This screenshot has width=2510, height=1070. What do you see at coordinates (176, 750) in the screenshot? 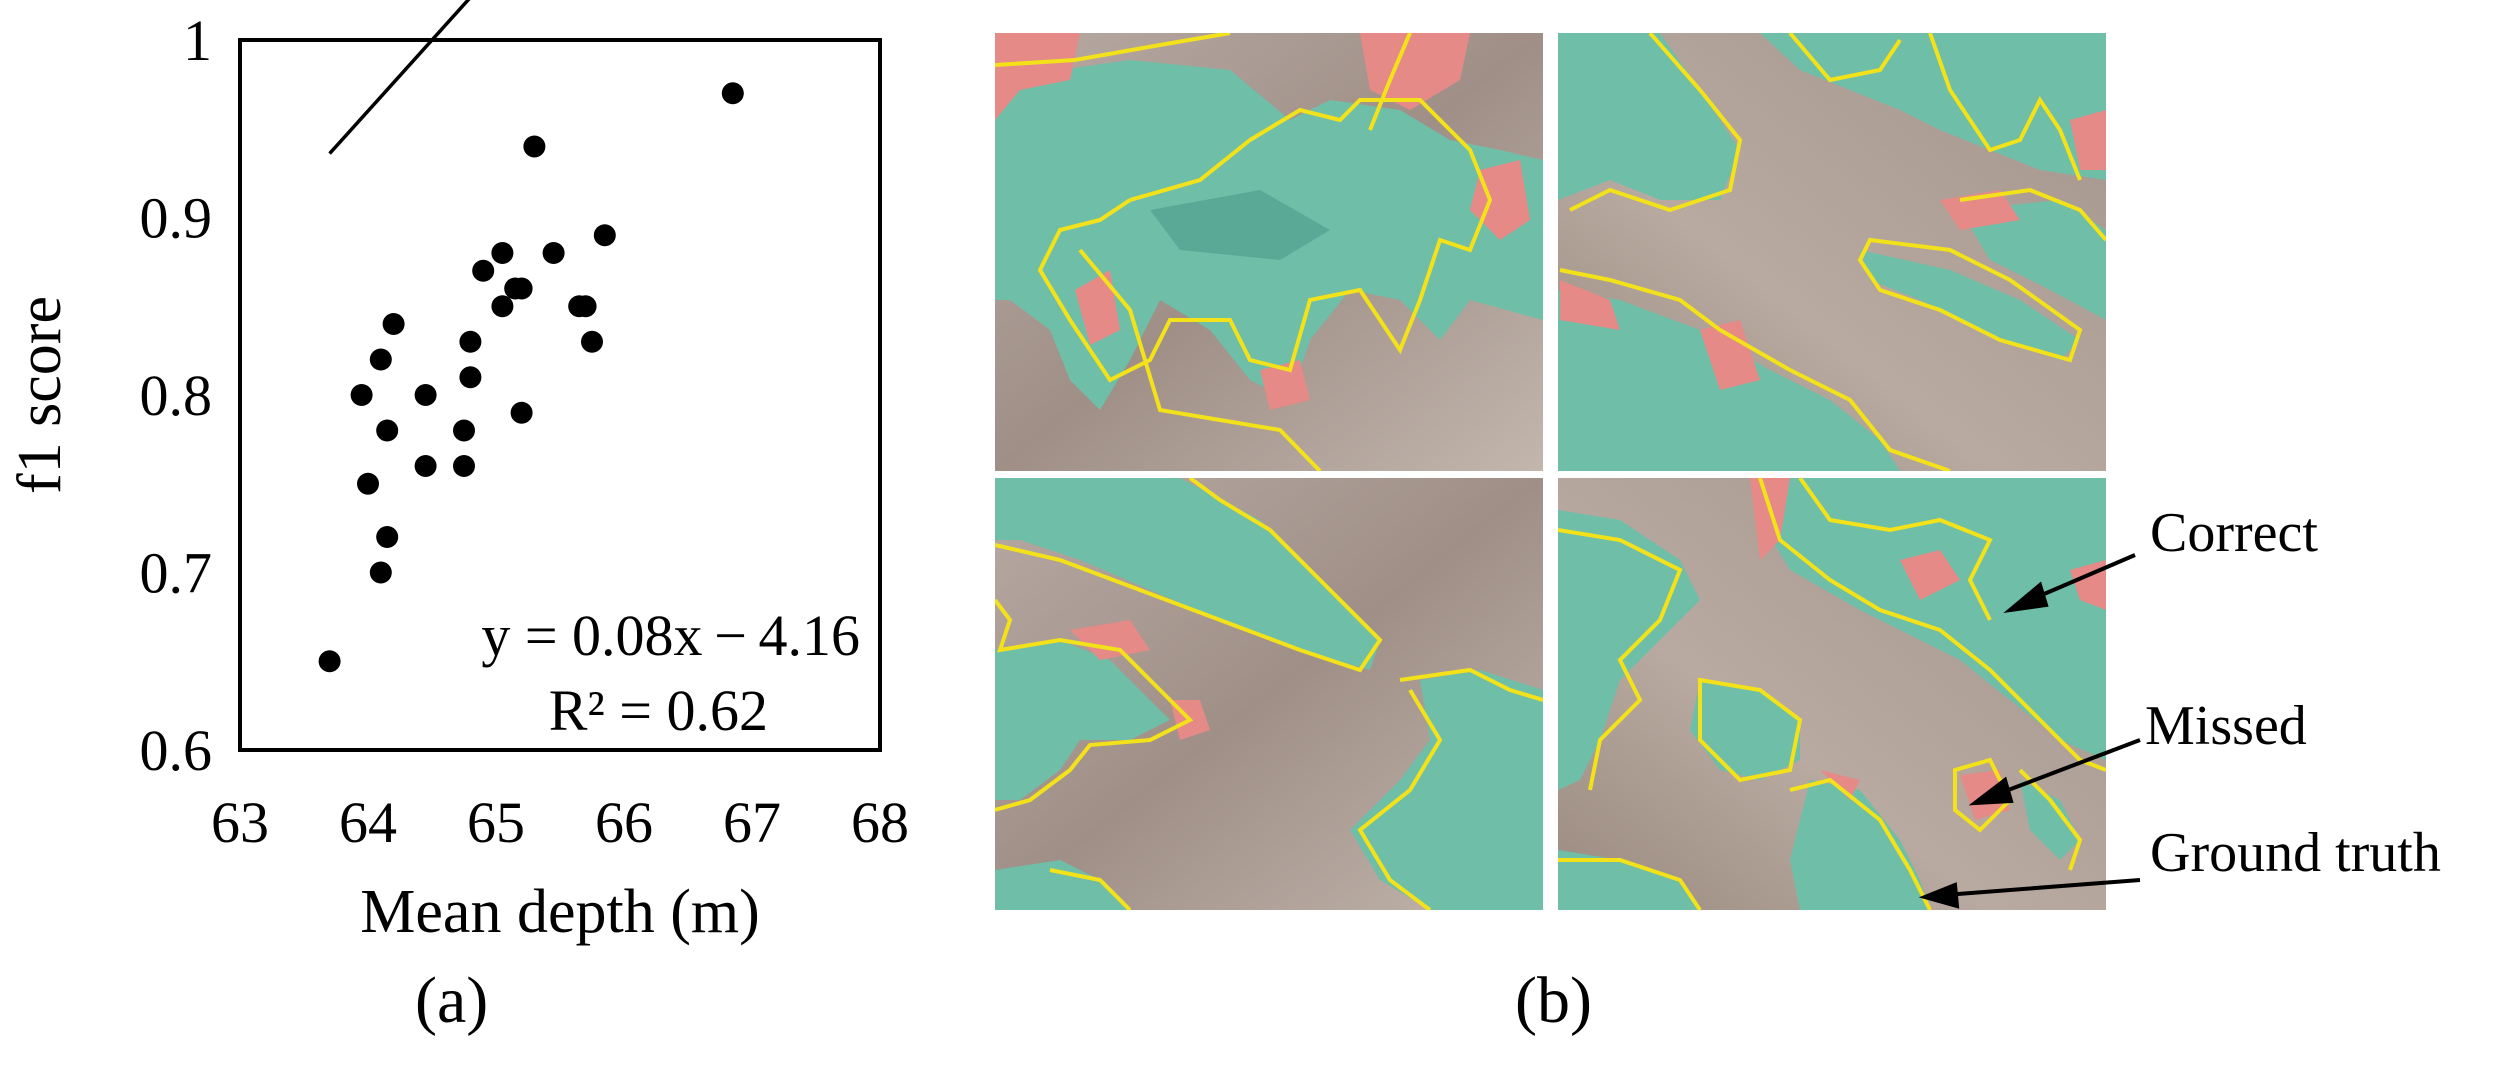
I see `y-tick-label-0: 0.6` at bounding box center [176, 750].